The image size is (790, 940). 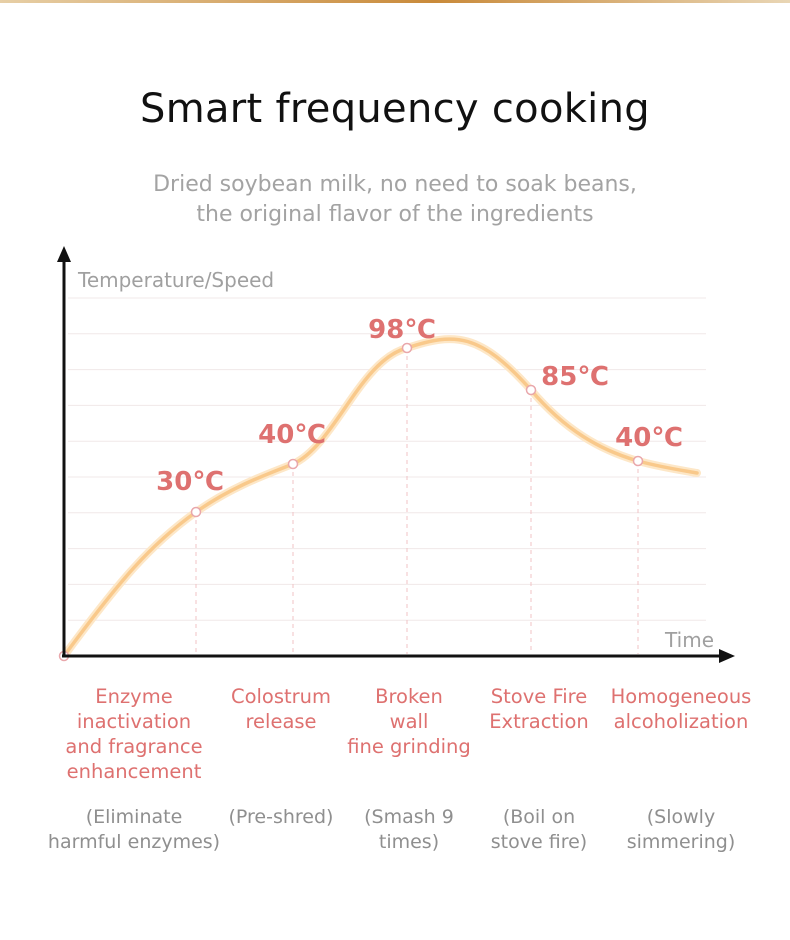 What do you see at coordinates (409, 696) in the screenshot?
I see `stage-name-line: Broken` at bounding box center [409, 696].